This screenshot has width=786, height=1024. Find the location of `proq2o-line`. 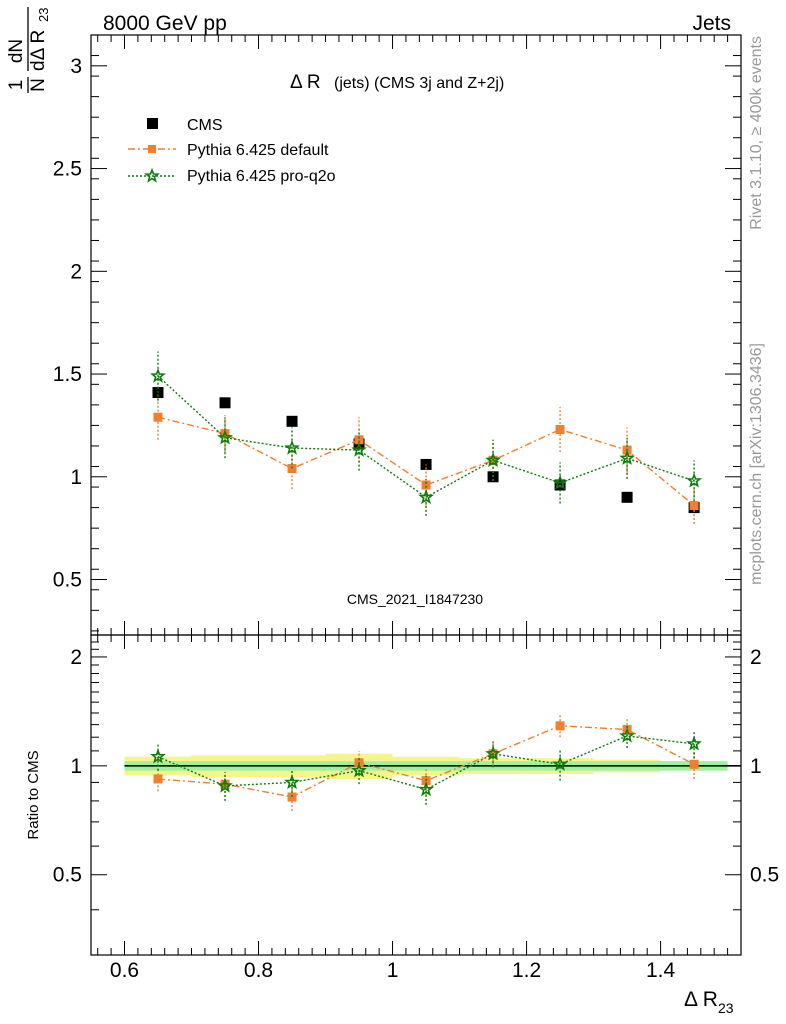

proq2o-line is located at coordinates (426, 437).